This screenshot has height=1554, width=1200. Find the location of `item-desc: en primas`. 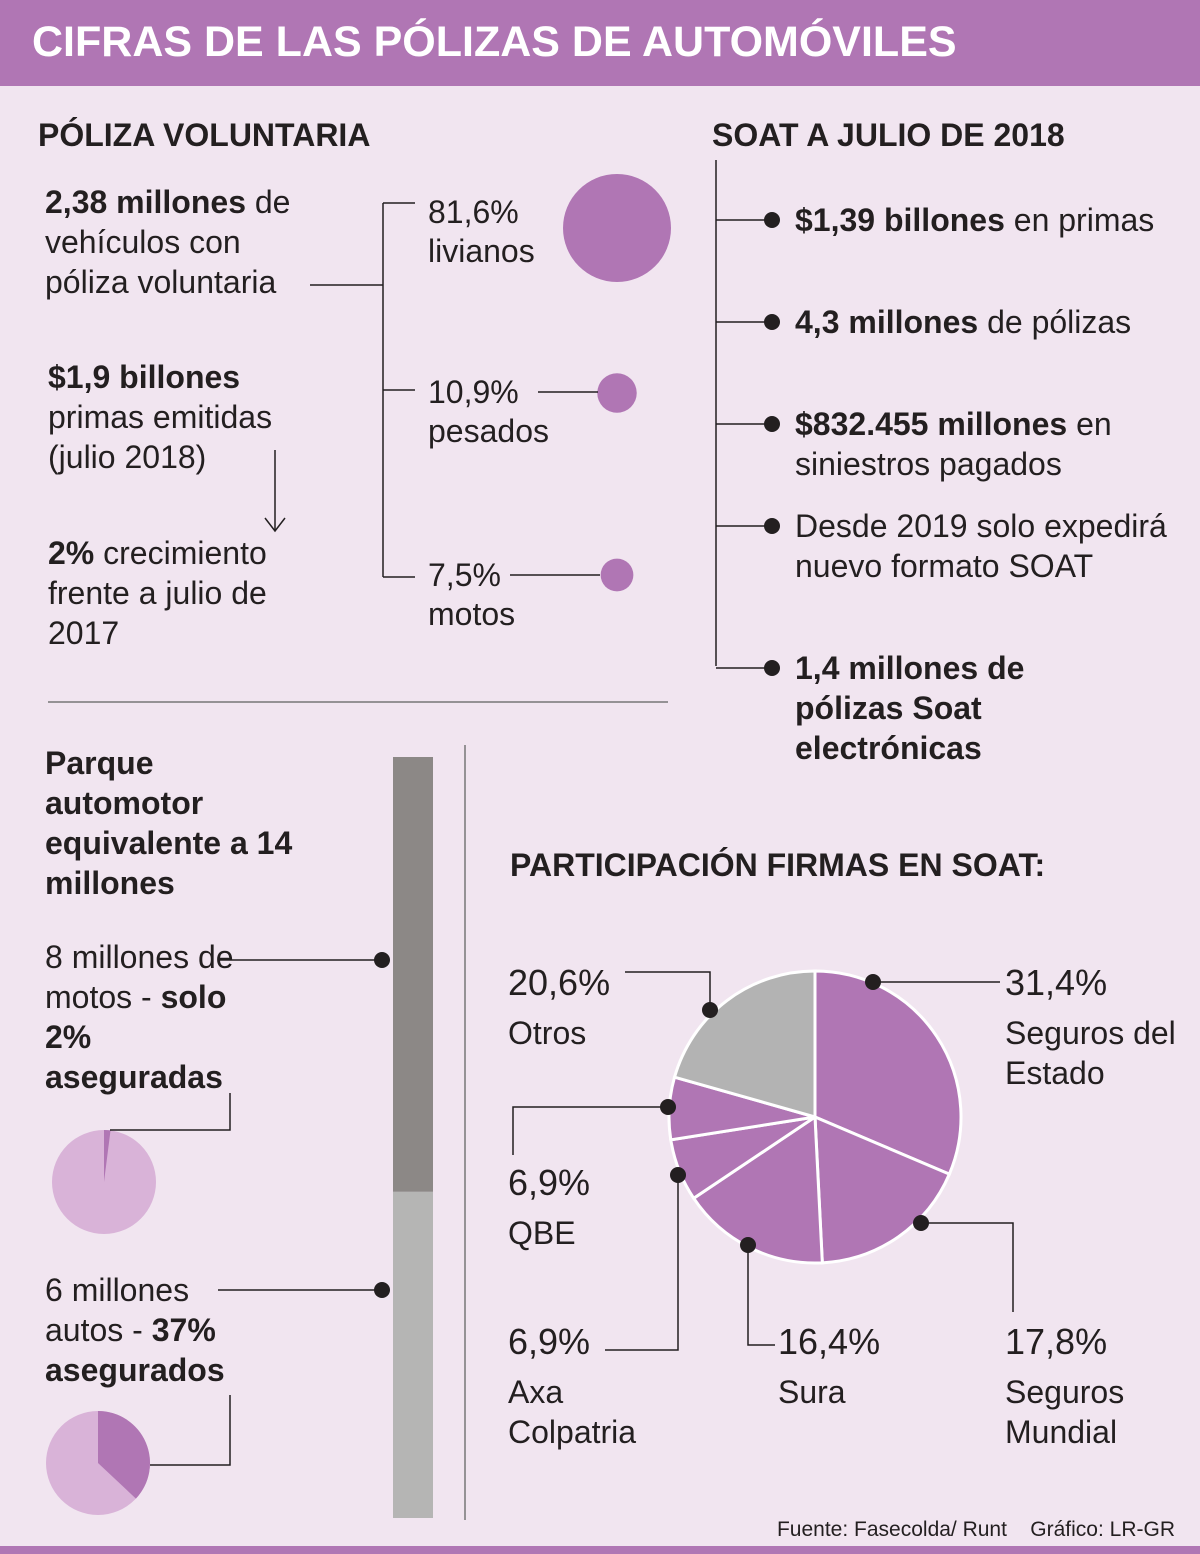

item-desc: en primas is located at coordinates (1084, 220).